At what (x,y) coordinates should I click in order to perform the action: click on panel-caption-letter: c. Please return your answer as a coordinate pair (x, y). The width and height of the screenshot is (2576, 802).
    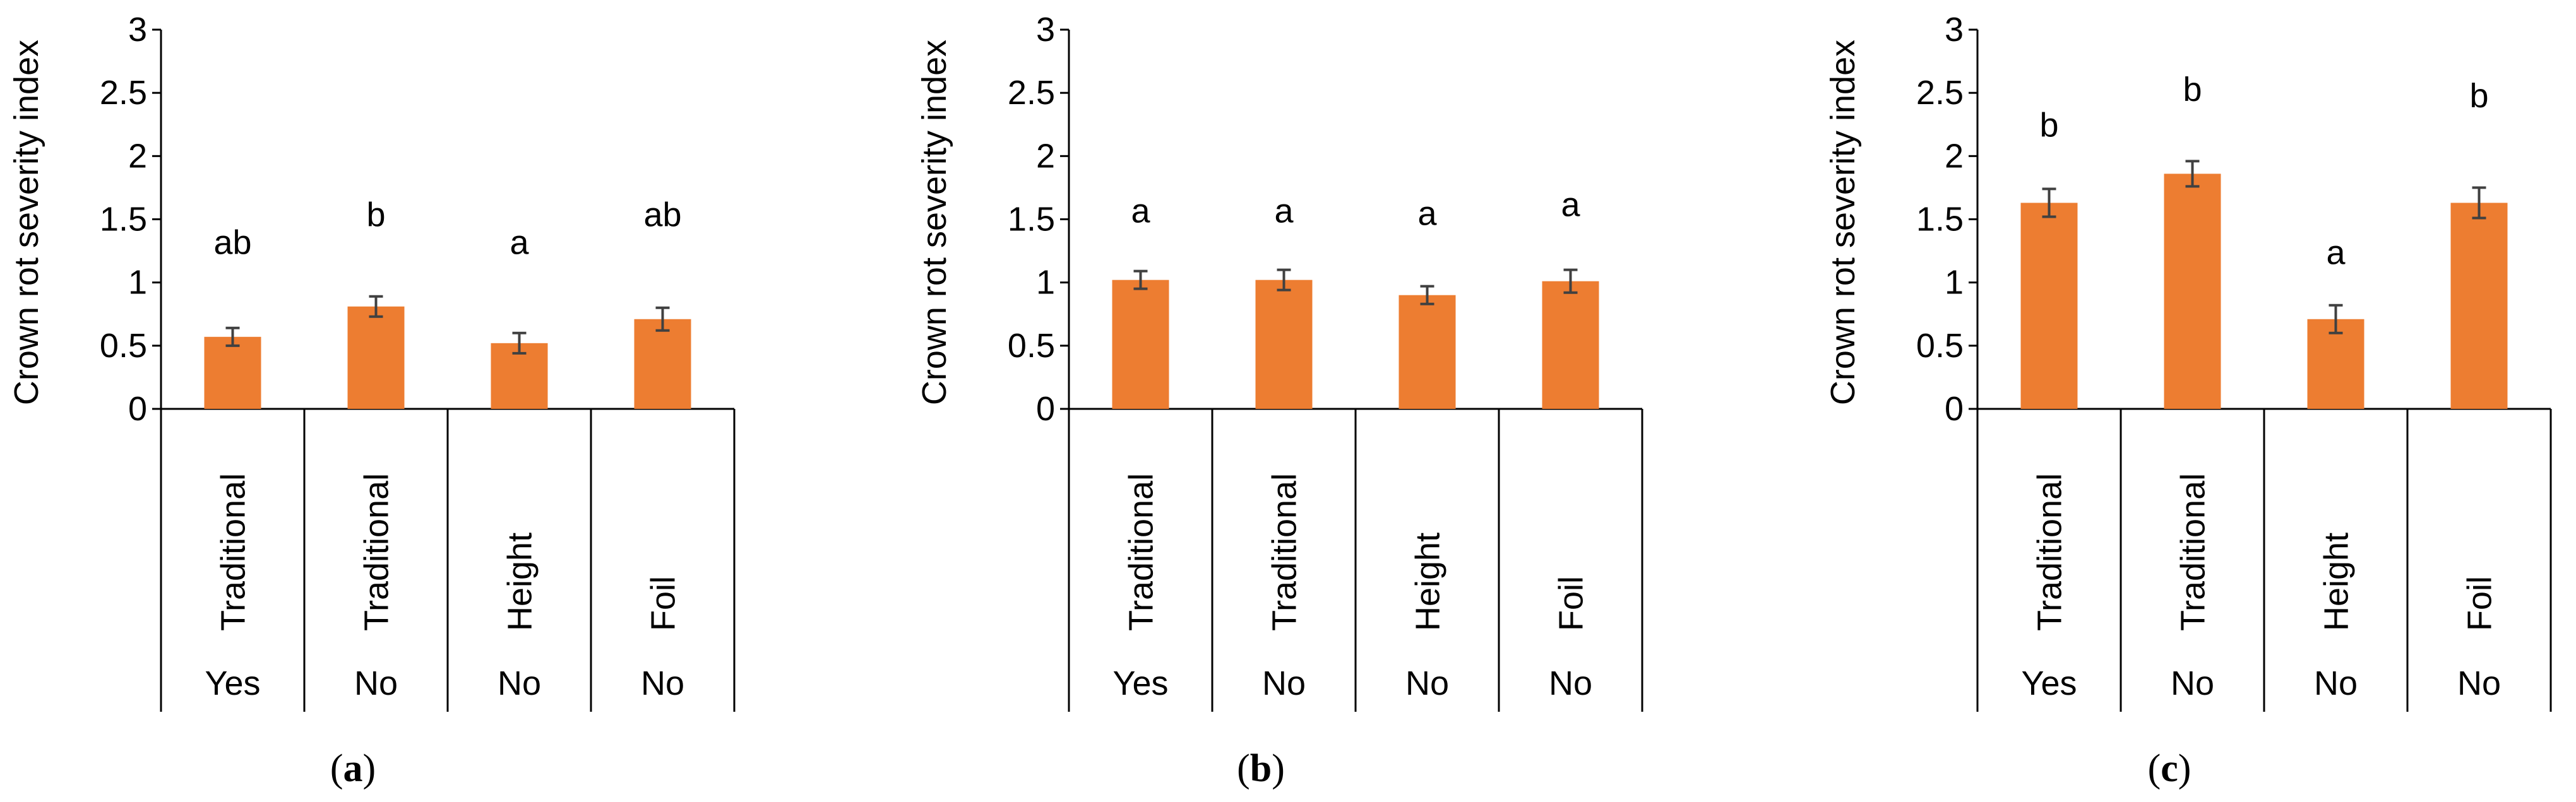
    Looking at the image, I should click on (2169, 768).